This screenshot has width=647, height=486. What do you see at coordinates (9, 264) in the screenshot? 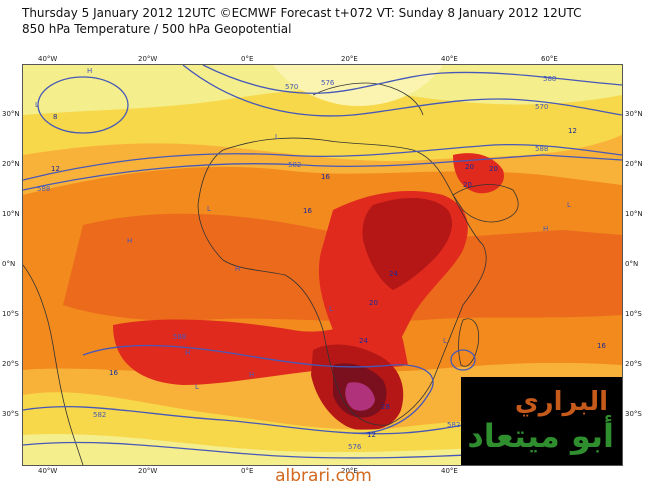
I see `lat-label-left: 0°N` at bounding box center [9, 264].